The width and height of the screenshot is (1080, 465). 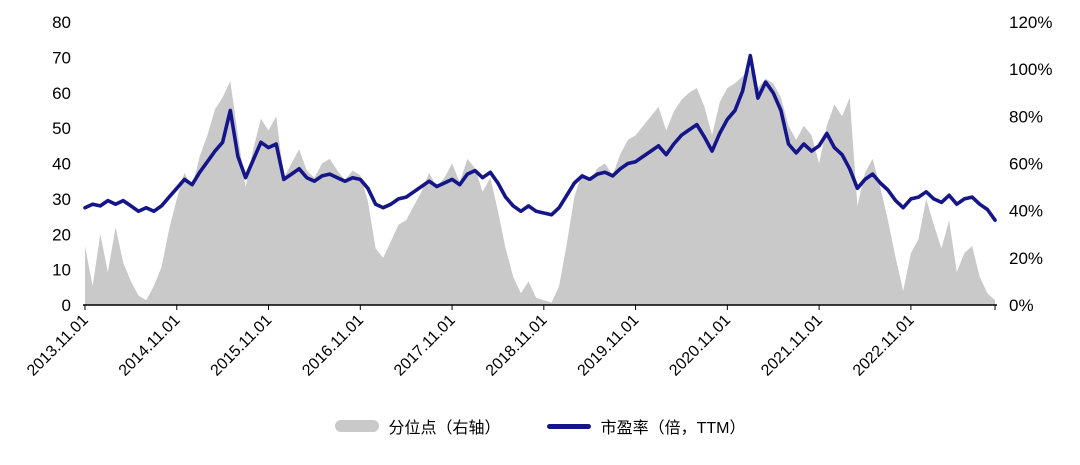 I want to click on x-tick-label: 2022.11.01, so click(x=884, y=346).